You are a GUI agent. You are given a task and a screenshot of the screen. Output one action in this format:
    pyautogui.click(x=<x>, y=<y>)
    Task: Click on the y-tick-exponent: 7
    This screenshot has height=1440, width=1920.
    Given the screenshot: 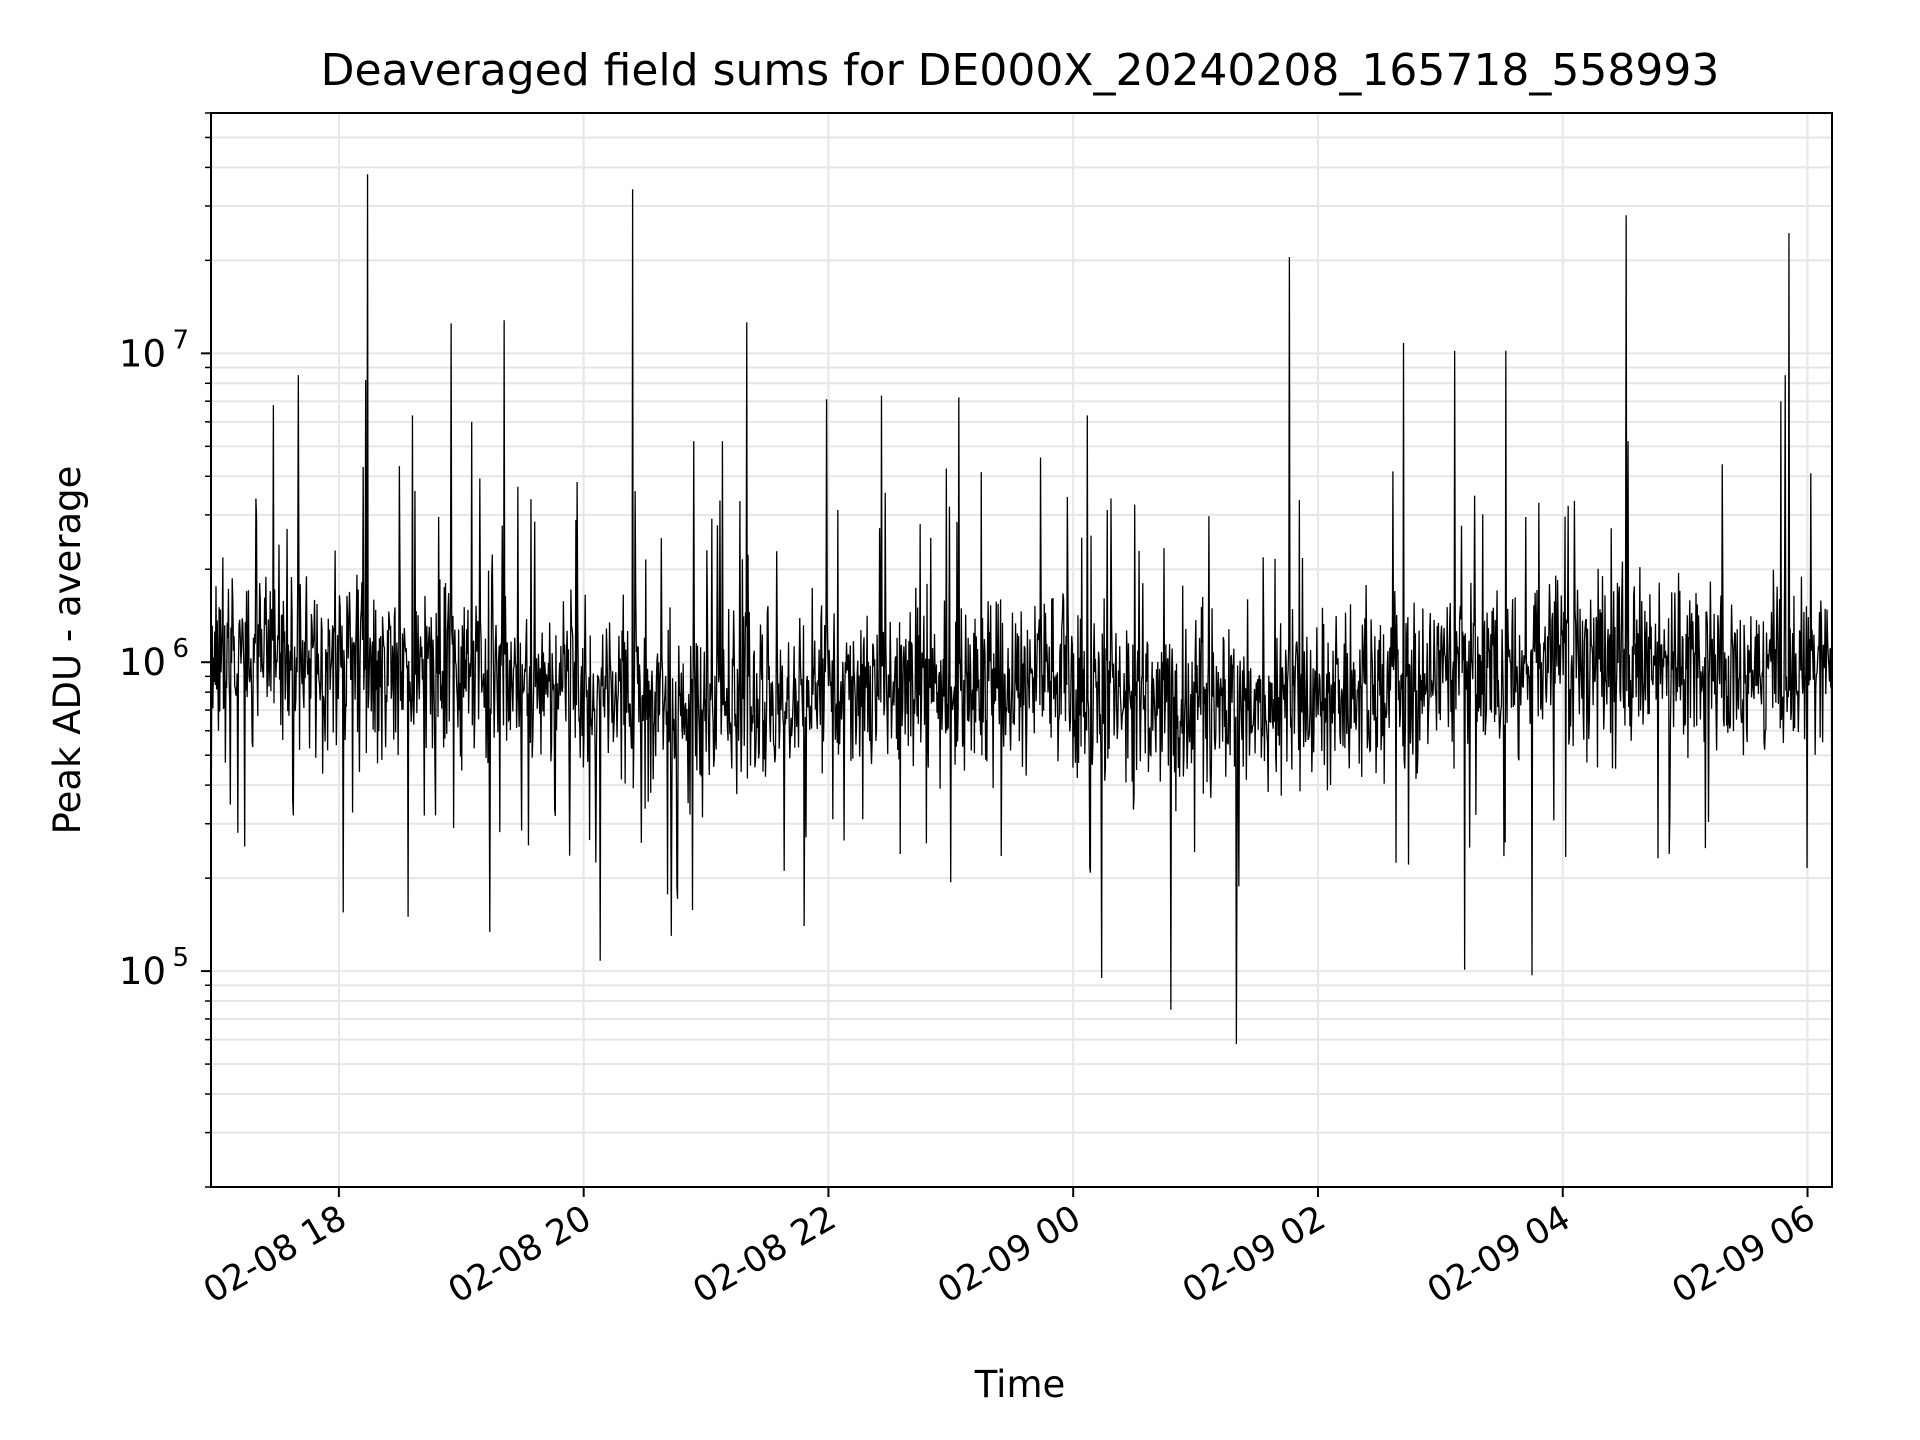 What is the action you would take?
    pyautogui.click(x=180, y=340)
    